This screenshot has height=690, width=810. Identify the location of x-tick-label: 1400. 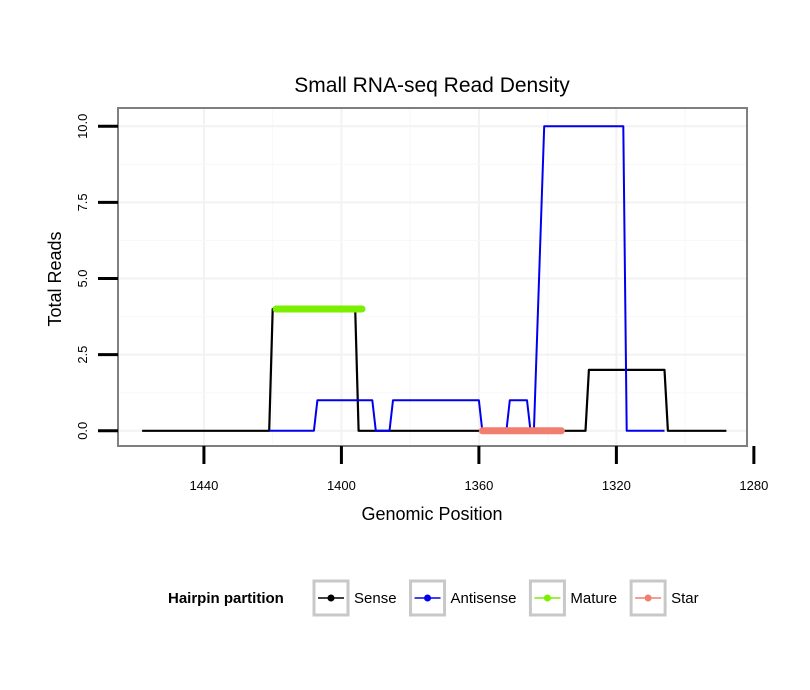
(341, 485).